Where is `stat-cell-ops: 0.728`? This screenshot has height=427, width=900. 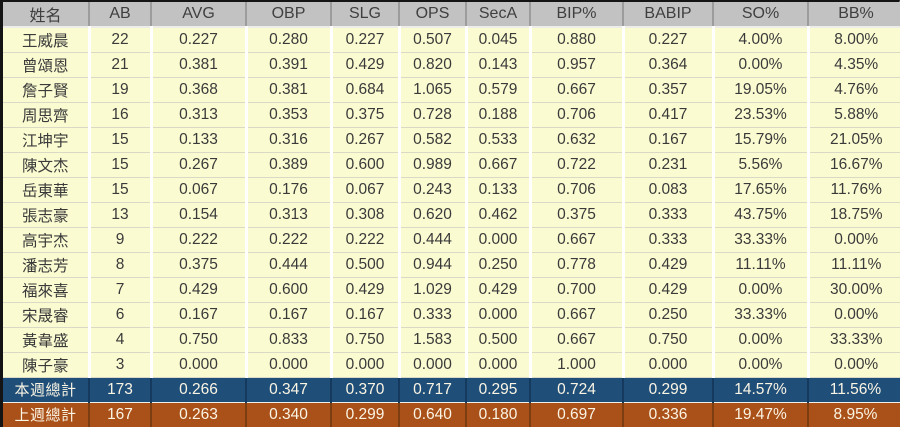
stat-cell-ops: 0.728 is located at coordinates (433, 115).